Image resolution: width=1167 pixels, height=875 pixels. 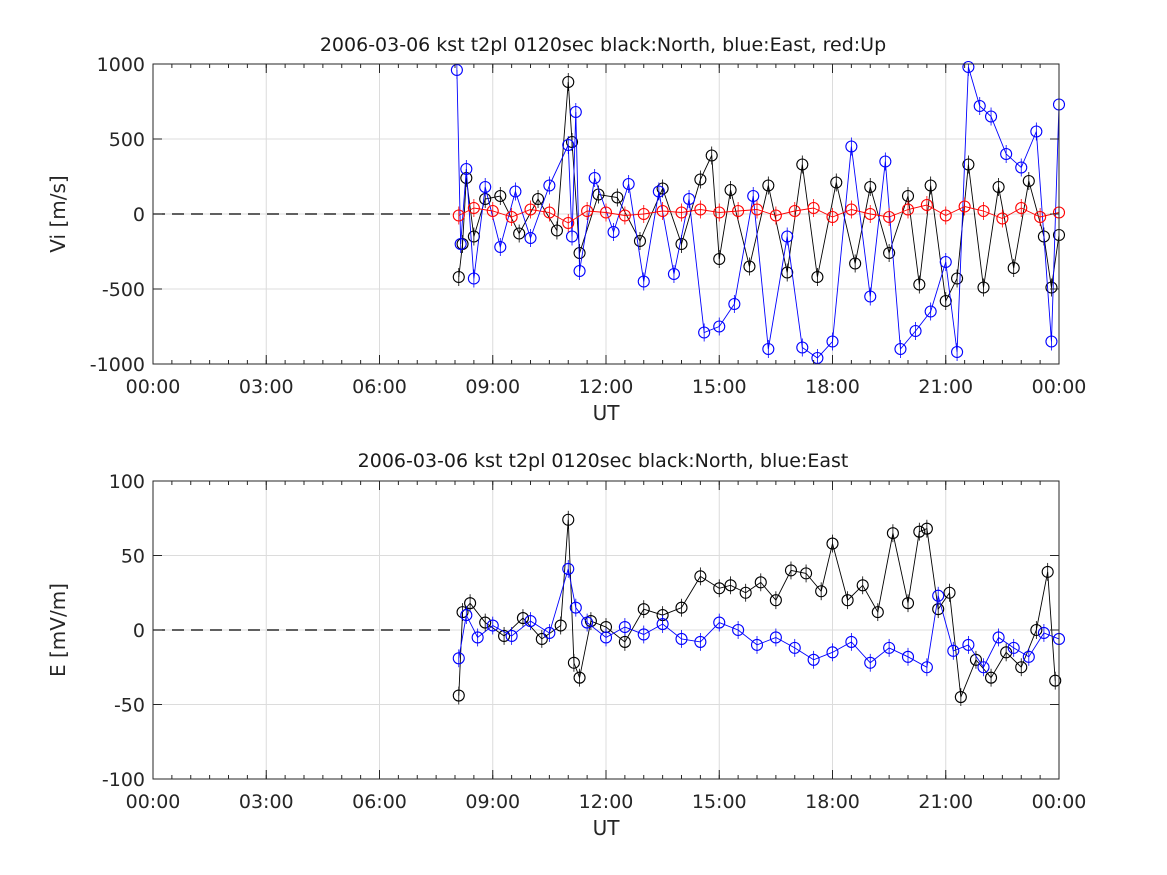 What do you see at coordinates (123, 780) in the screenshot?
I see `efield-y-tick-label: -100` at bounding box center [123, 780].